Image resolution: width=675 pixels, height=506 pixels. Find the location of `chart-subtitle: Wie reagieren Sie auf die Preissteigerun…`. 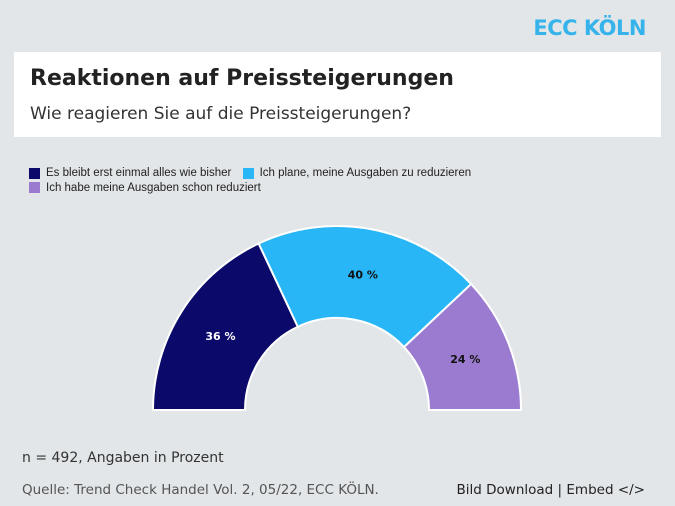

chart-subtitle: Wie reagieren Sie auf die Preissteigerun… is located at coordinates (221, 114).